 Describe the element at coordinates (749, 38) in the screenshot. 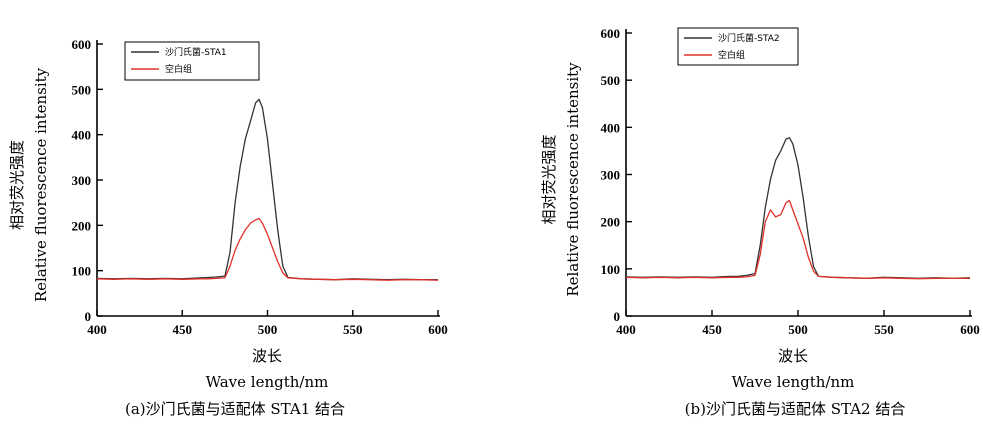

I see `legend-label: 沙门氏菌-STA2` at that location.